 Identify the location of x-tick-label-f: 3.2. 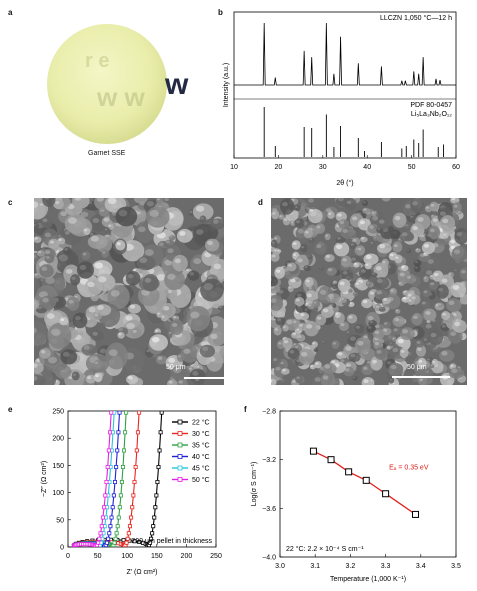
(351, 566).